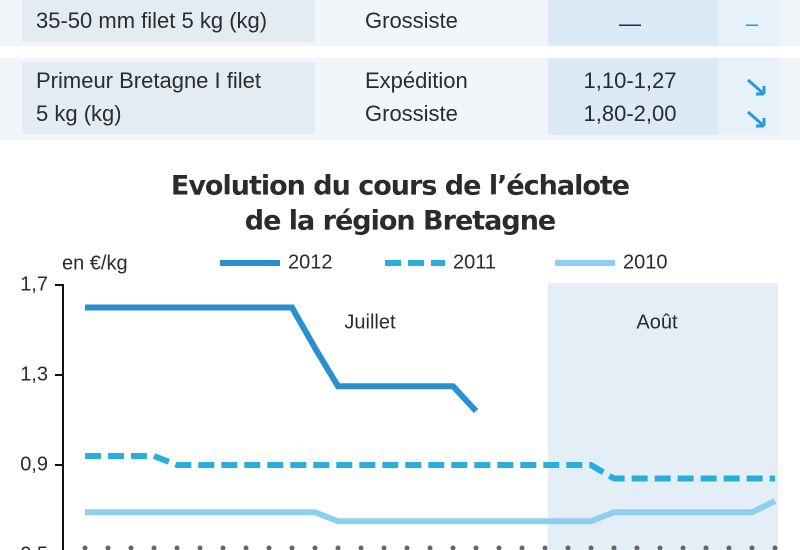  Describe the element at coordinates (34, 374) in the screenshot. I see `y-tick-label: 1,3` at that location.